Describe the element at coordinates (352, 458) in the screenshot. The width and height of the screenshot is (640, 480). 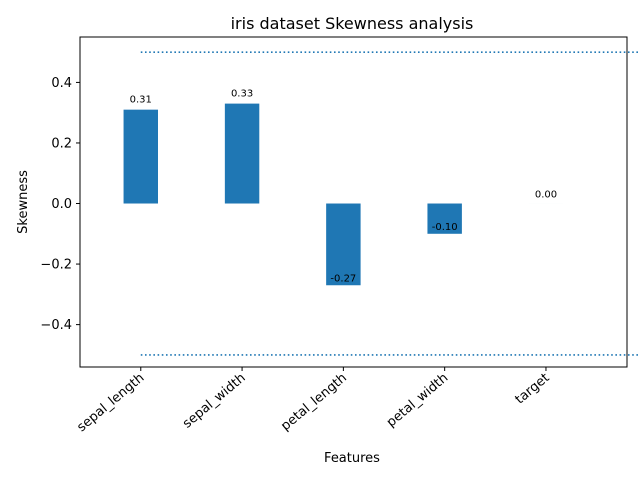
I see `x-axis-title: Features` at that location.